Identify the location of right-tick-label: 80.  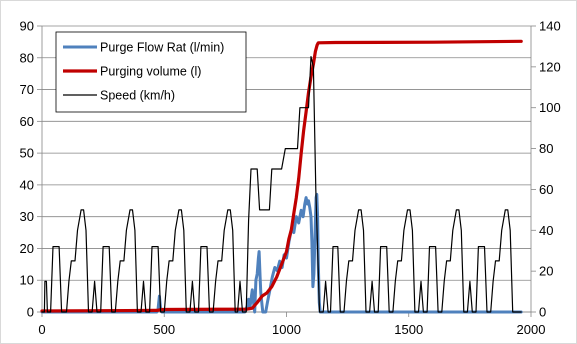
(546, 148).